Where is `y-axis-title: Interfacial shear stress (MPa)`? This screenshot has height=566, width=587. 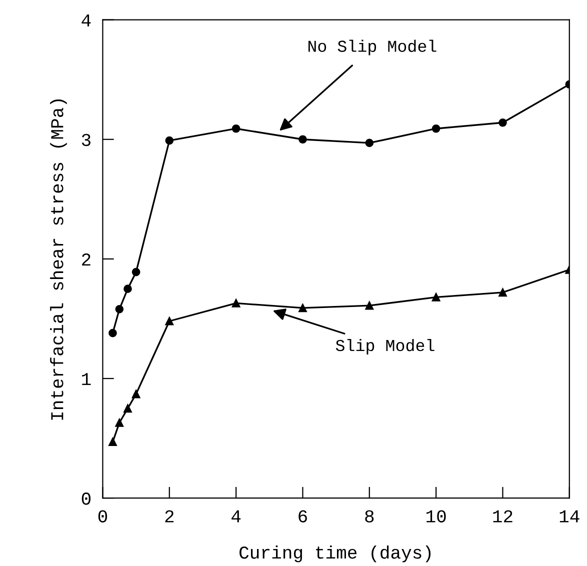
y-axis-title: Interfacial shear stress (MPa) is located at coordinates (58, 259).